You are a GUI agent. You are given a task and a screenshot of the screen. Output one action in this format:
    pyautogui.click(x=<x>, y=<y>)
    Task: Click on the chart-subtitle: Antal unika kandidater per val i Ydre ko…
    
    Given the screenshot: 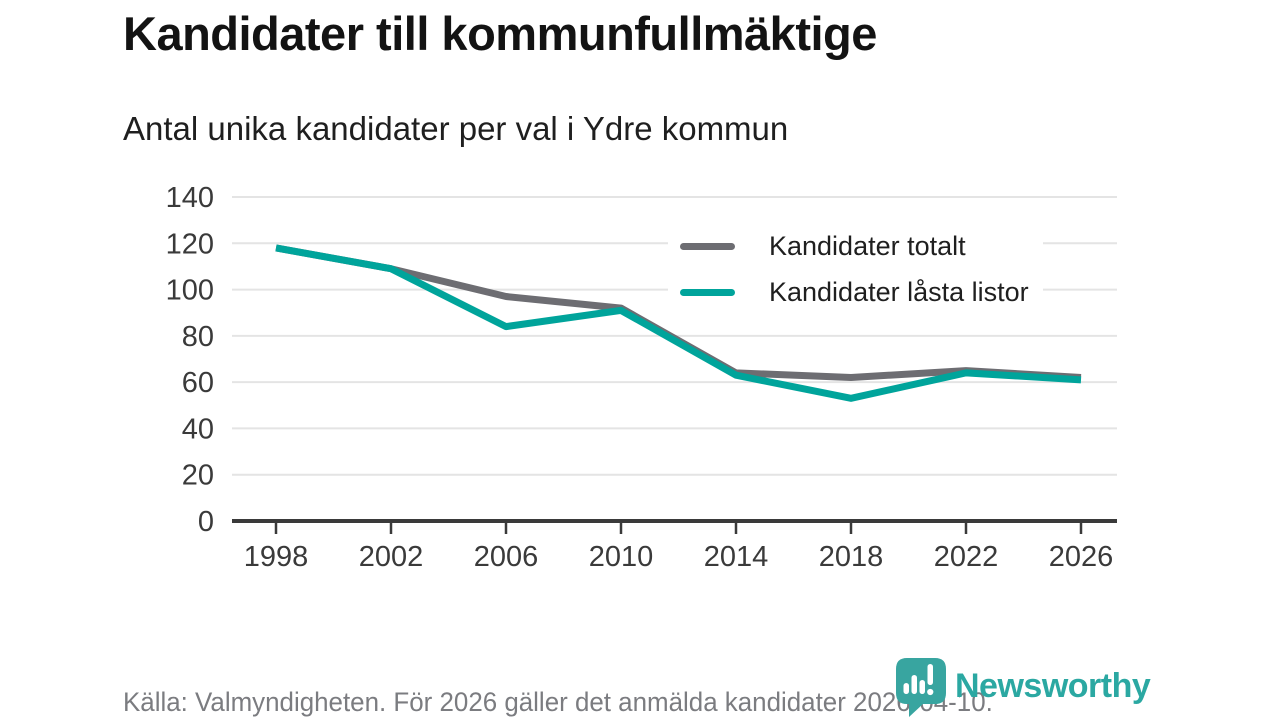 What is the action you would take?
    pyautogui.click(x=456, y=128)
    